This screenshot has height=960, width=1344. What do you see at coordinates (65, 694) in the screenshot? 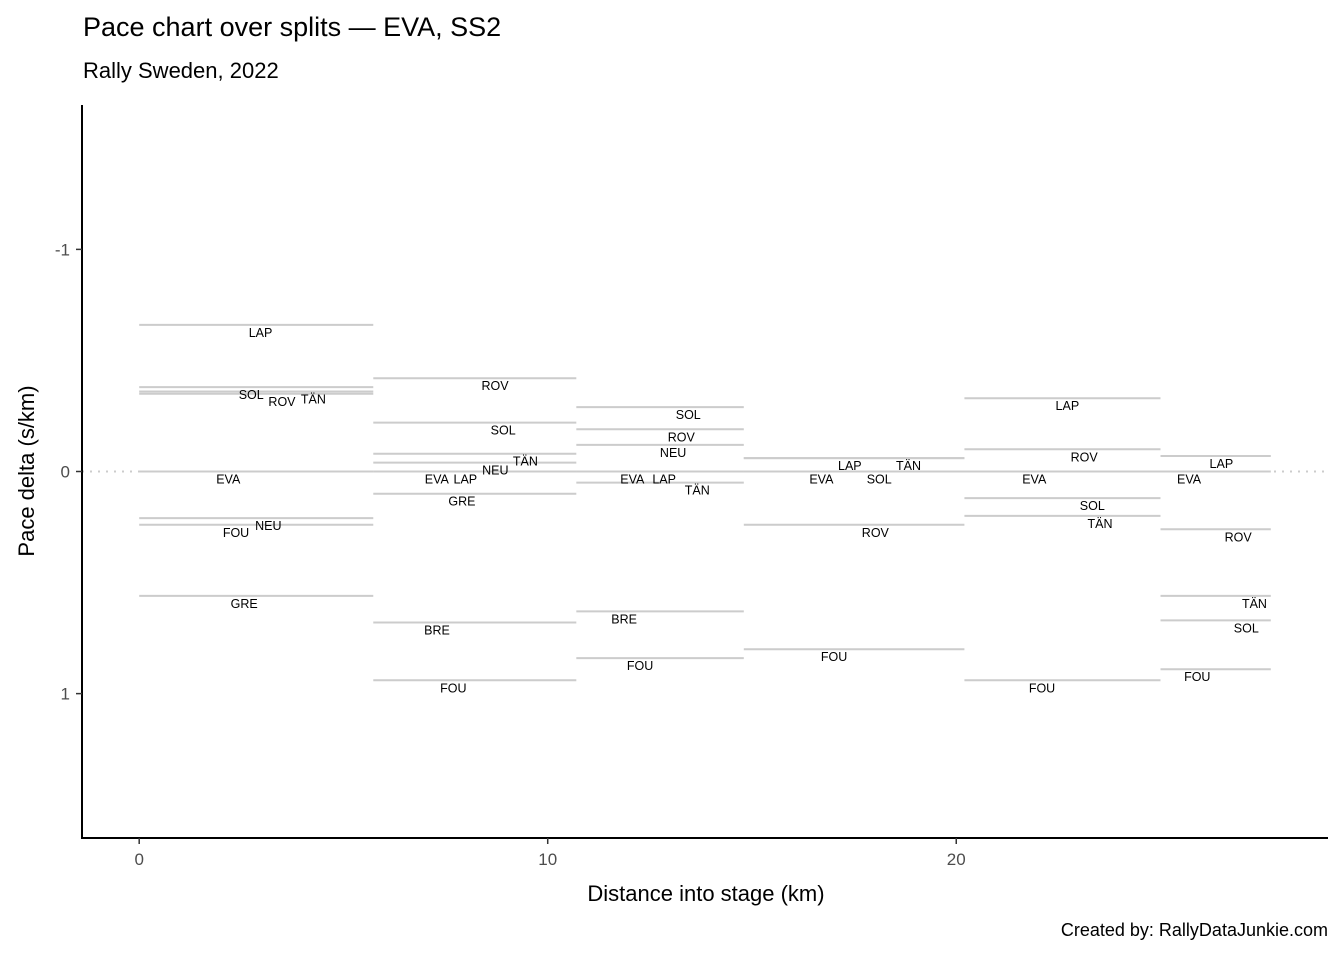
I see `y-tick-label: 1` at bounding box center [65, 694].